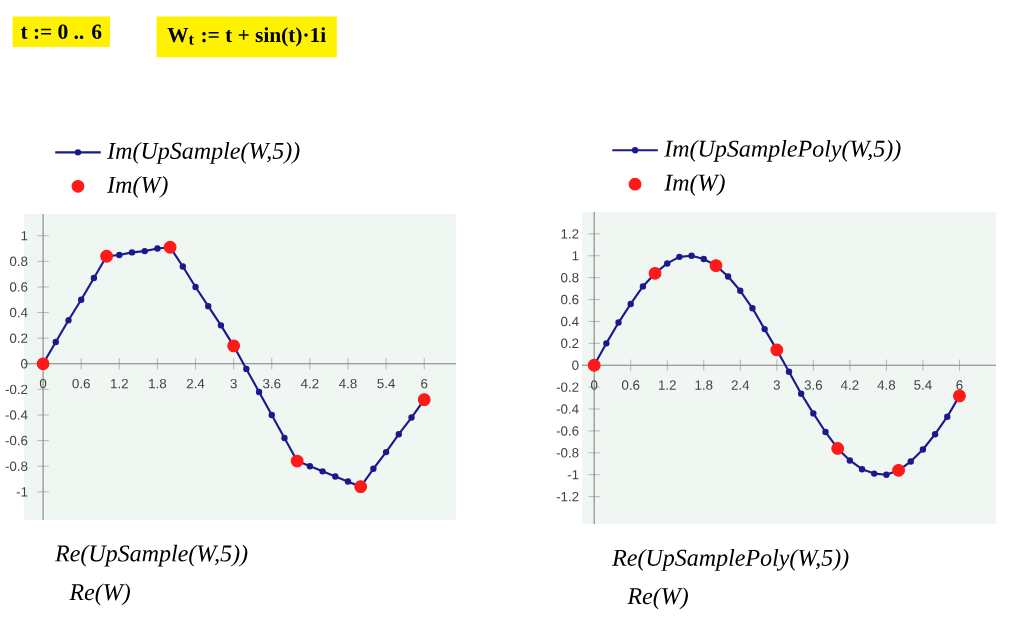  Describe the element at coordinates (151, 555) in the screenshot. I see `x-axis-title: Re(UpSample(W,5))` at that location.